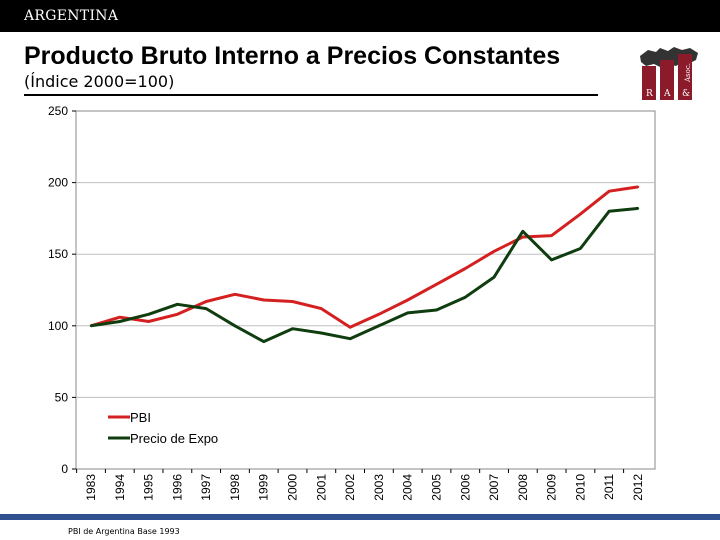 The width and height of the screenshot is (720, 540). What do you see at coordinates (465, 487) in the screenshot?
I see `x-tick-label: 2006` at bounding box center [465, 487].